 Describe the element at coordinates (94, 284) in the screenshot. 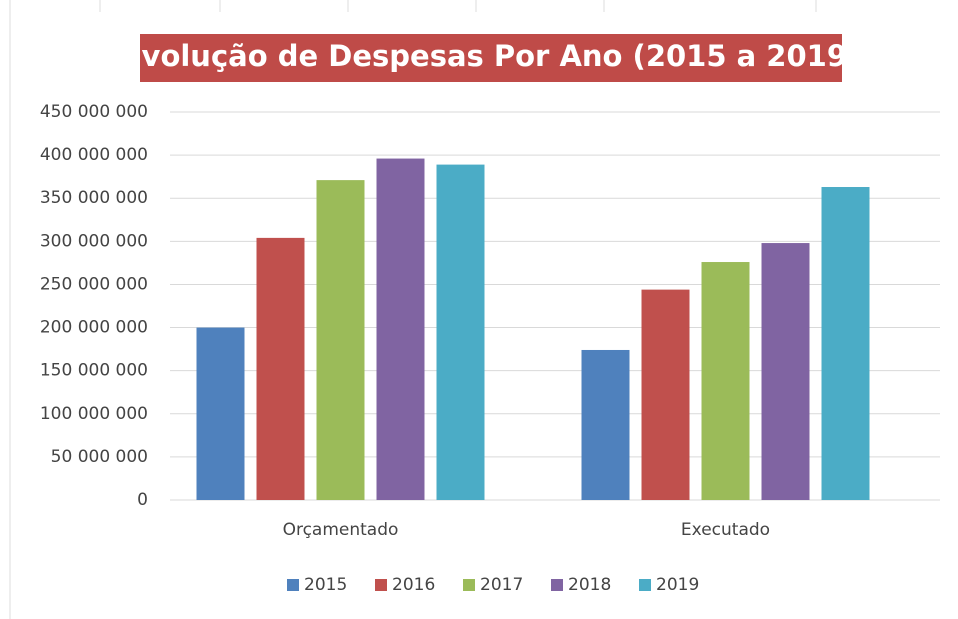

I see `y-tick-label: 250 000 000` at that location.